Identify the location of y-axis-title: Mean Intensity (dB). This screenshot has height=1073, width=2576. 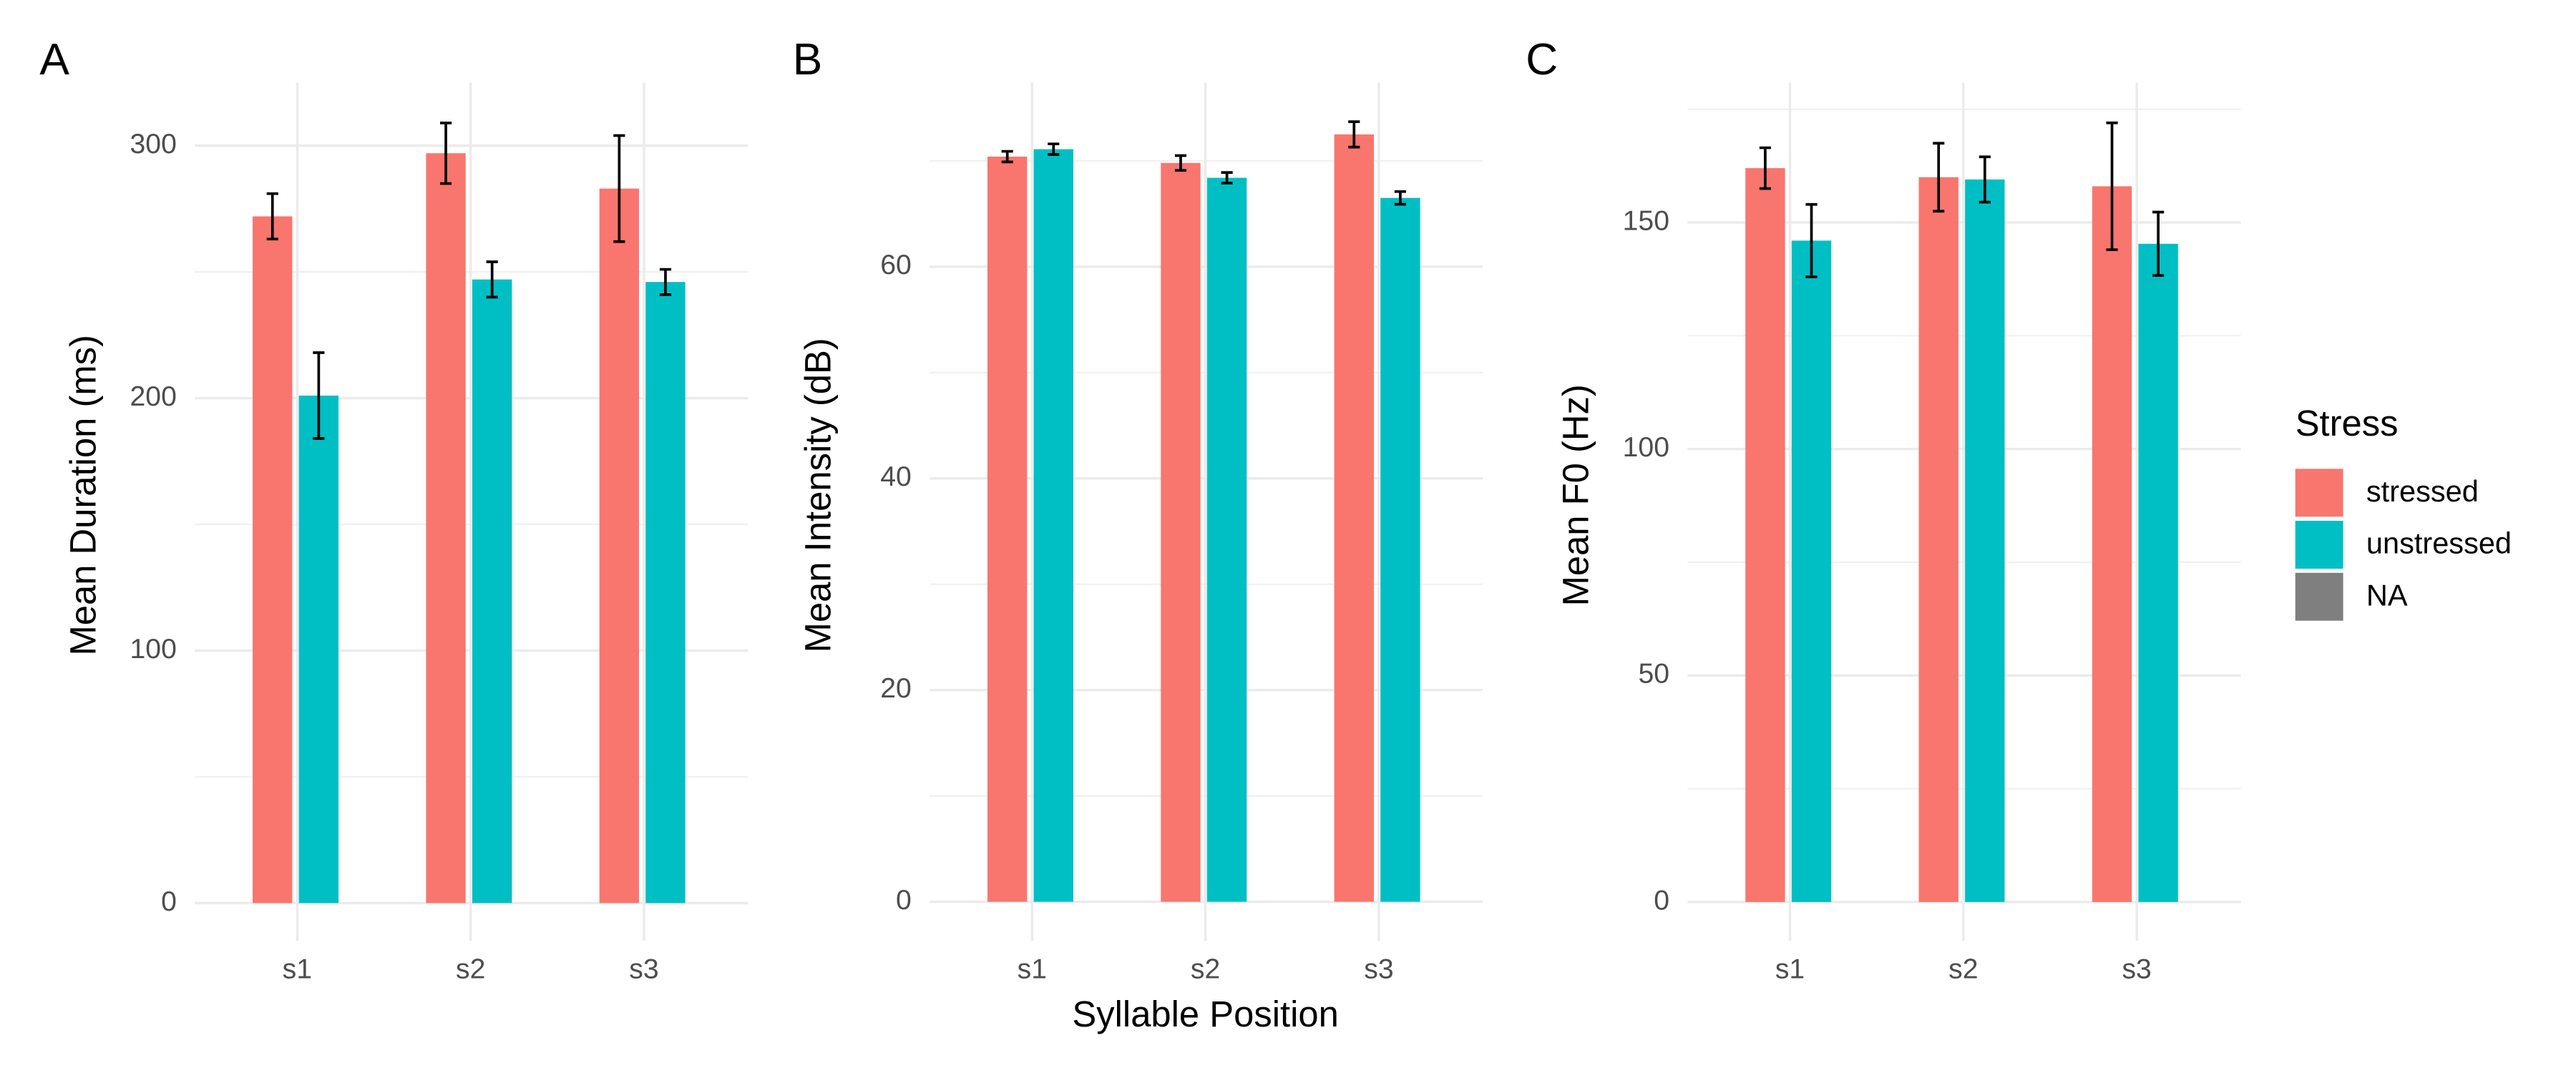
(817, 495).